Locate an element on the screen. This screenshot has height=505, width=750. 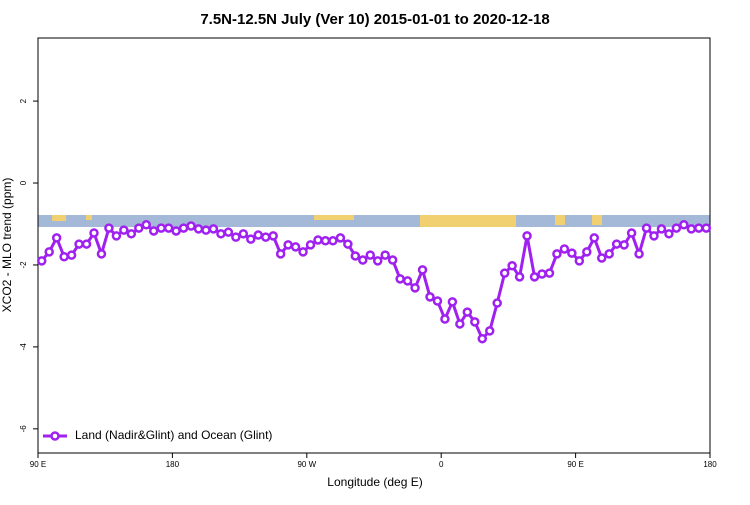
y-tick-label: 0 is located at coordinates (23, 182).